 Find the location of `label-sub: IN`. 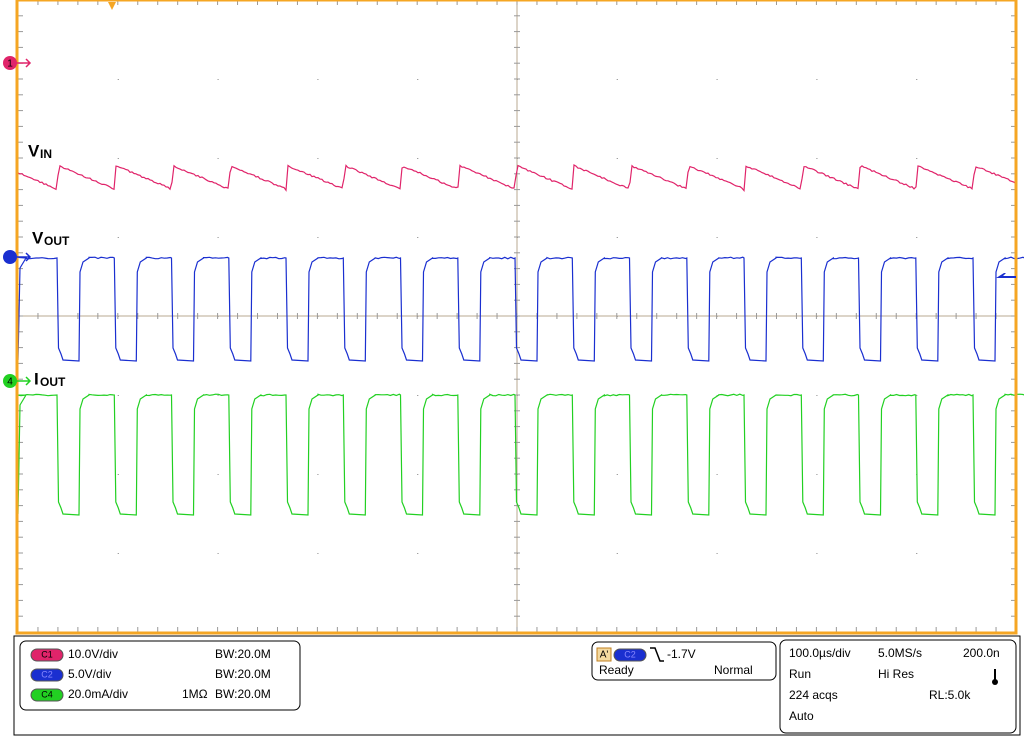

label-sub: IN is located at coordinates (46, 154).